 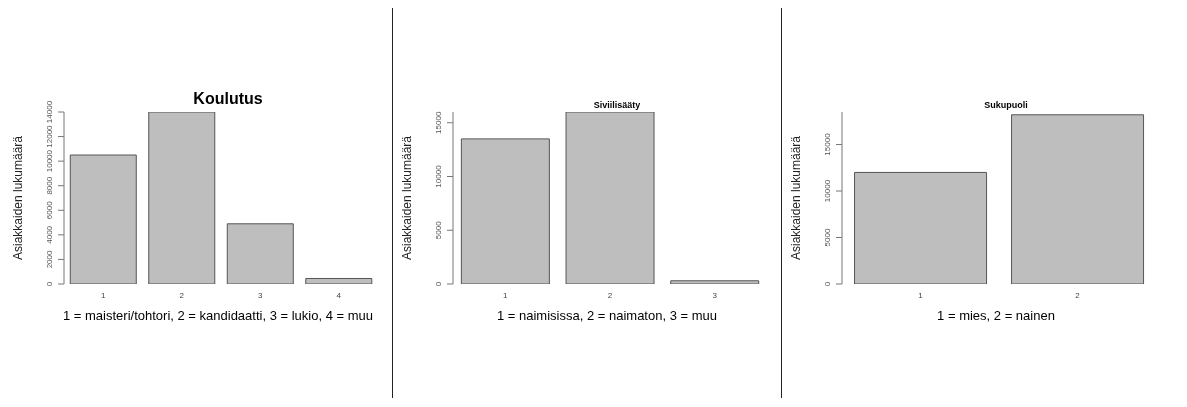 I want to click on y-tick-label: 14000, so click(x=49, y=112).